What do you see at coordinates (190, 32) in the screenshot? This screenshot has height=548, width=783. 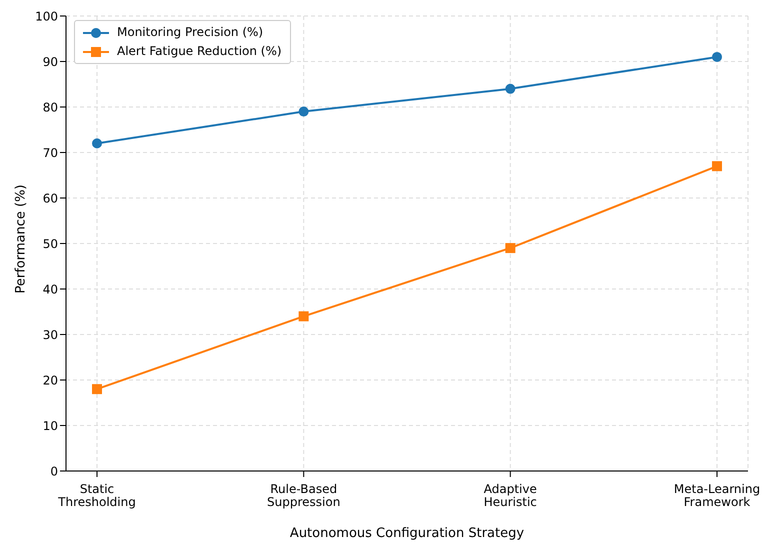 I see `legend-label: Monitoring Precision (%)` at bounding box center [190, 32].